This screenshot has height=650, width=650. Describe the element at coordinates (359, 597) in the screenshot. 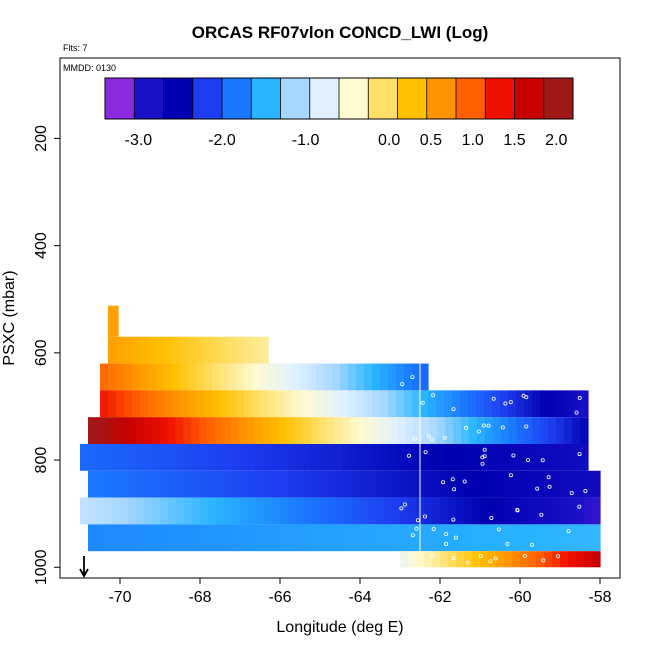

I see `x-tick-label: -64` at that location.